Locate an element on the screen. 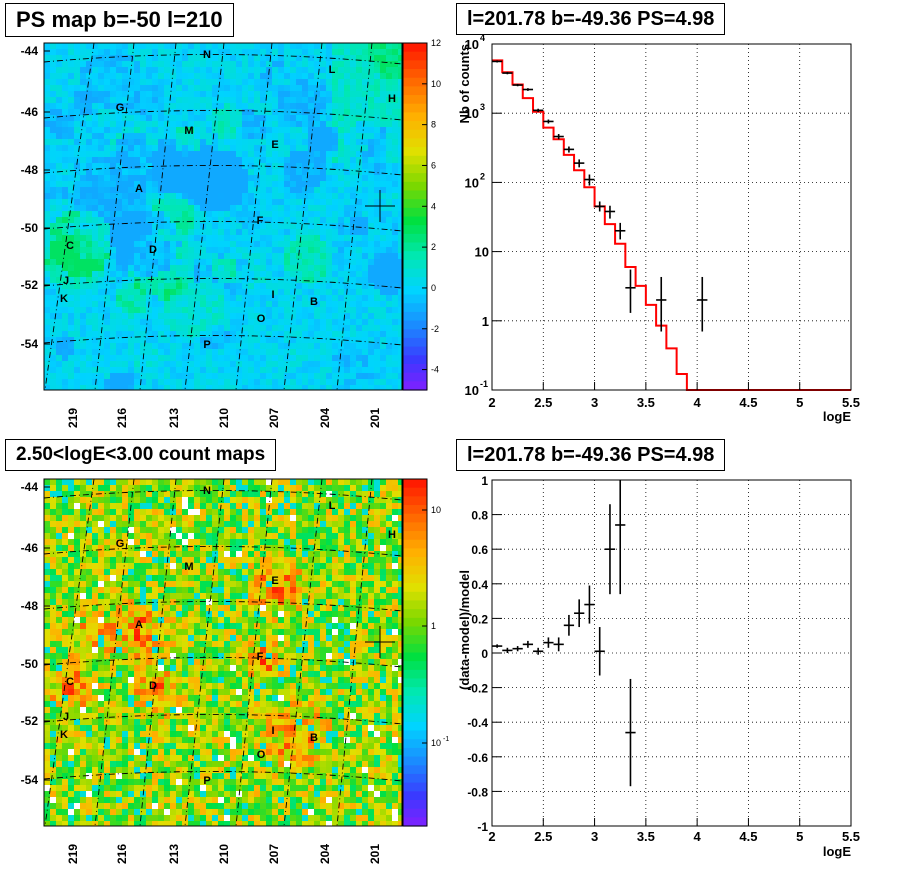  source-label-b: B is located at coordinates (314, 302).